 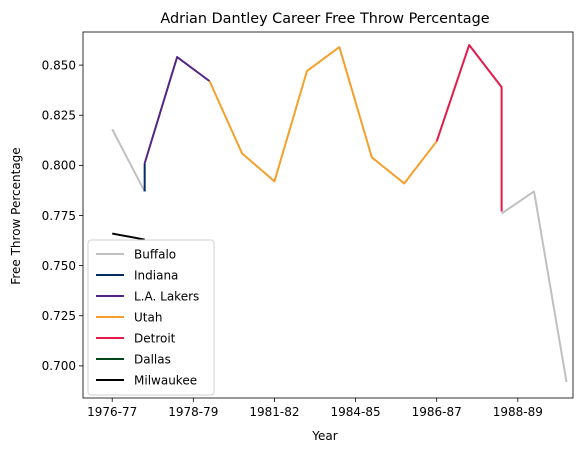 What do you see at coordinates (356, 412) in the screenshot?
I see `x-tick-label: 1984-85` at bounding box center [356, 412].